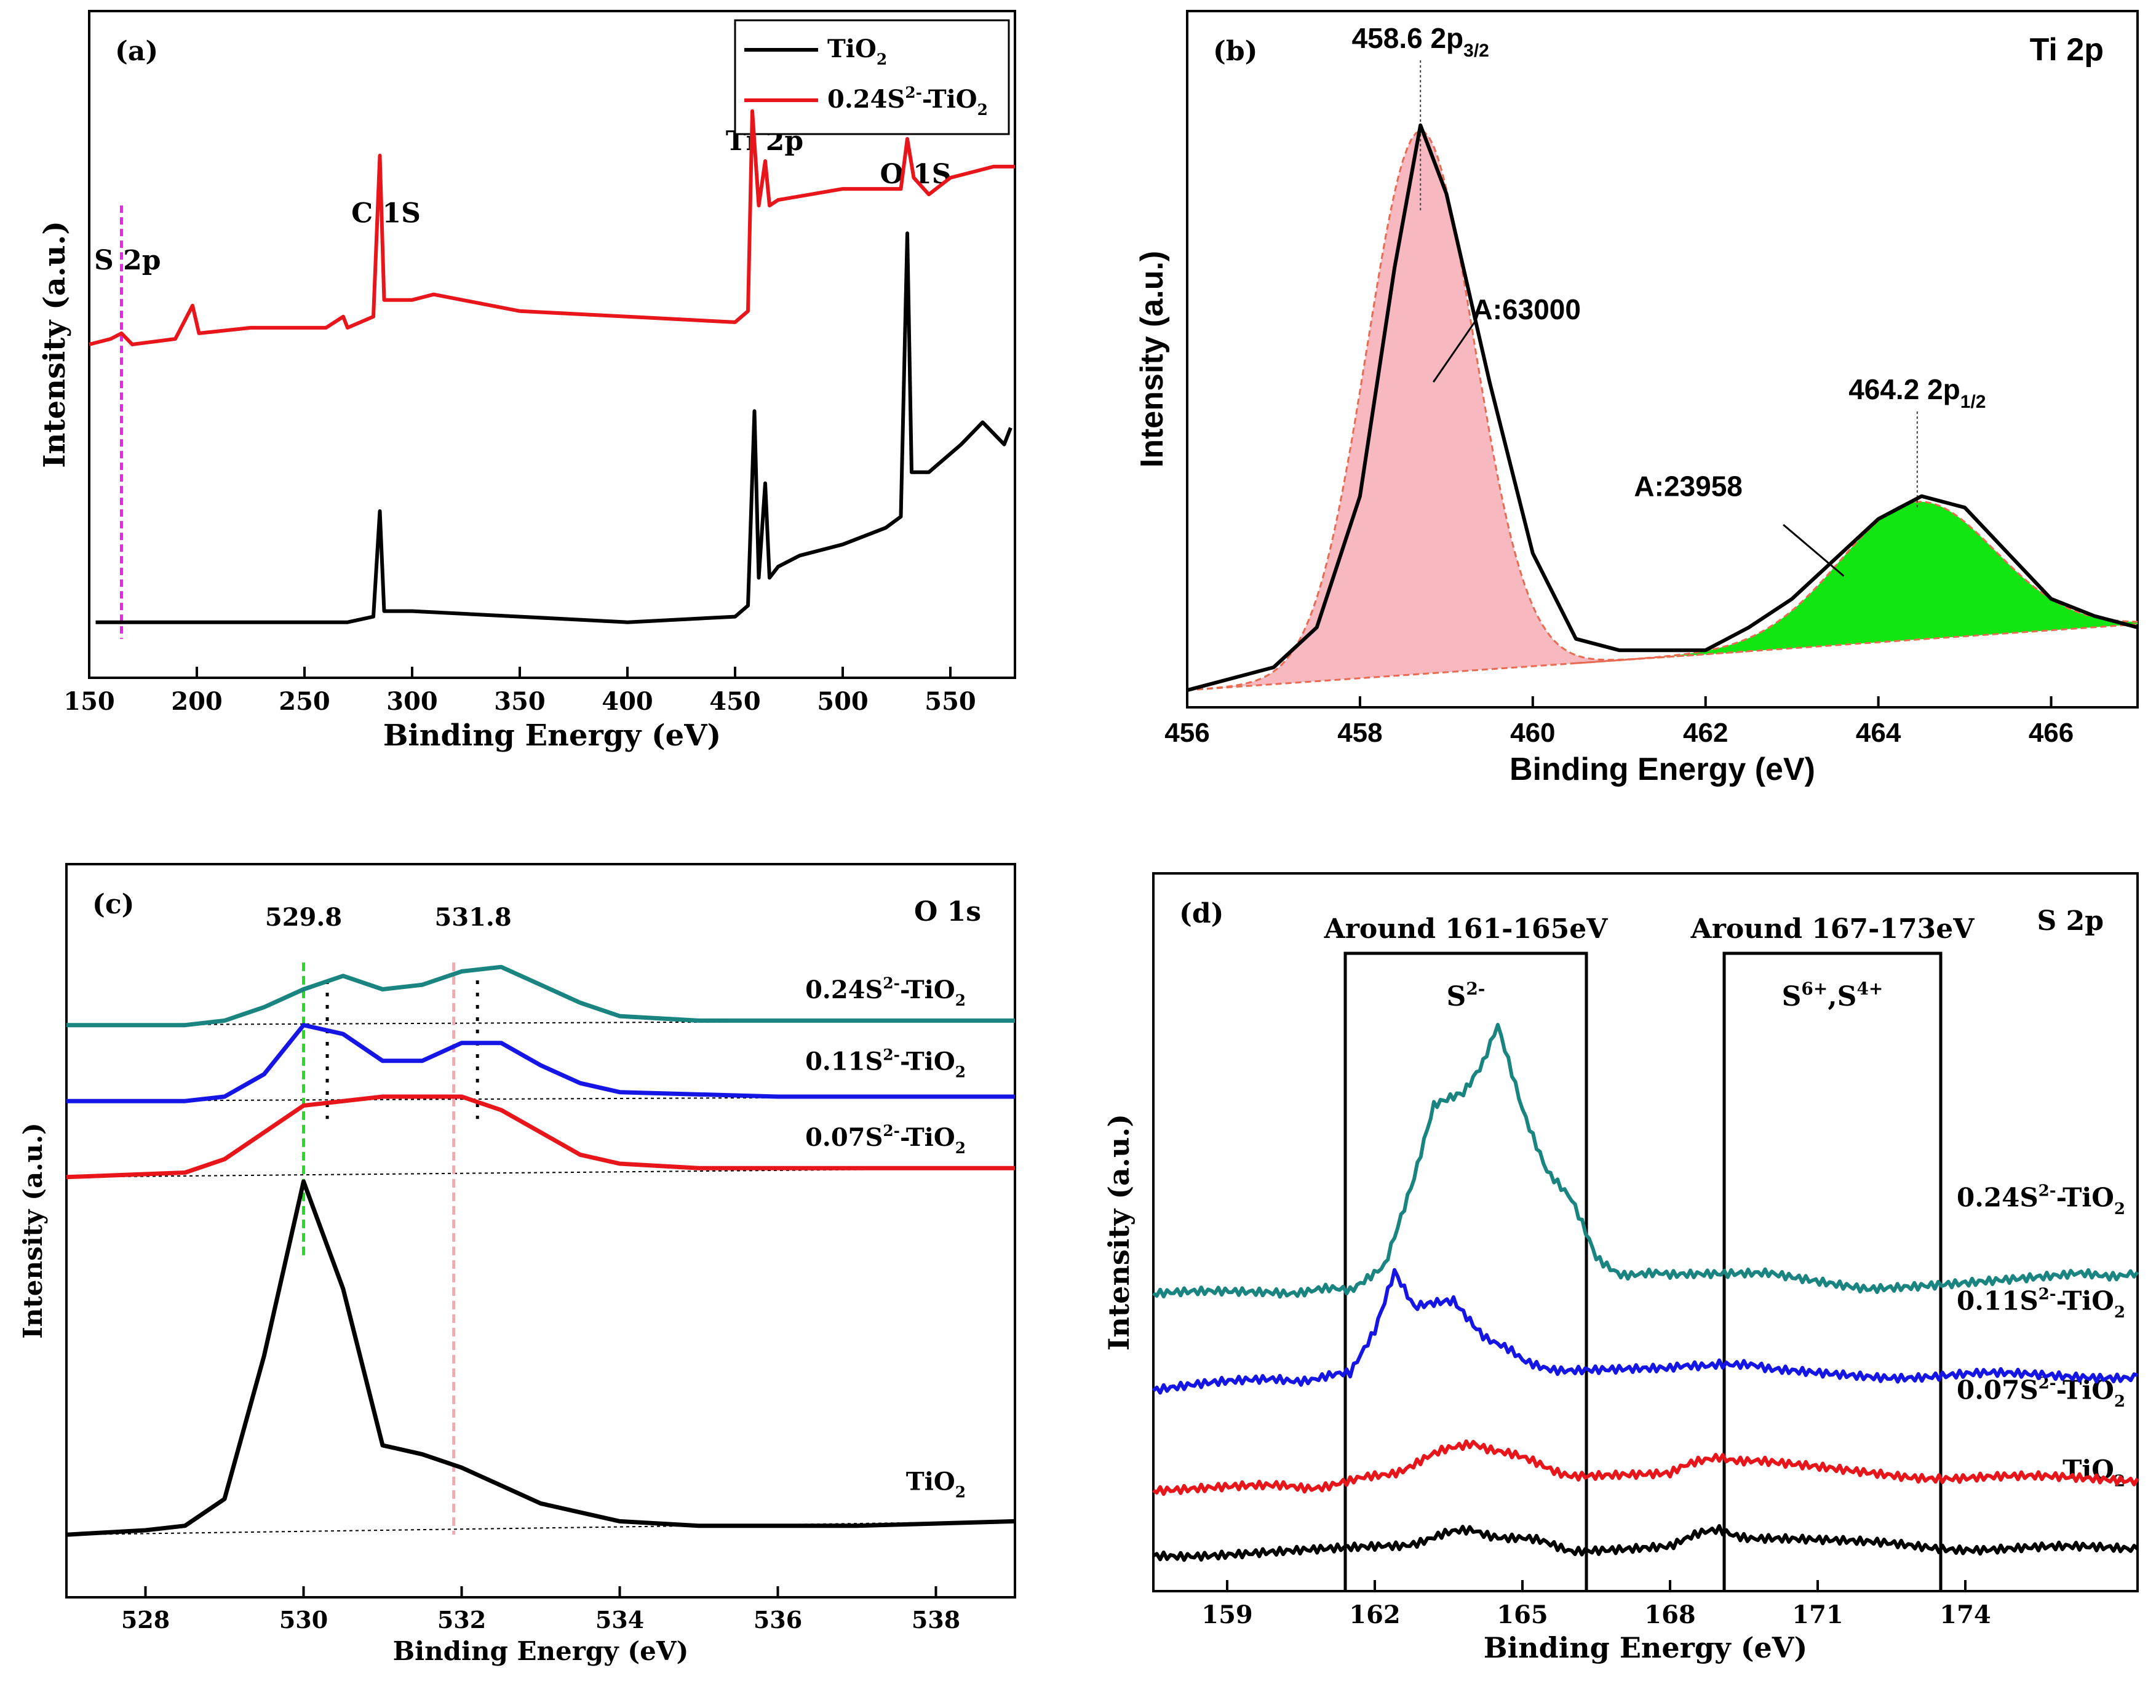 The height and width of the screenshot is (1708, 2156). Describe the element at coordinates (1688, 486) in the screenshot. I see `area-label: A:23958` at that location.